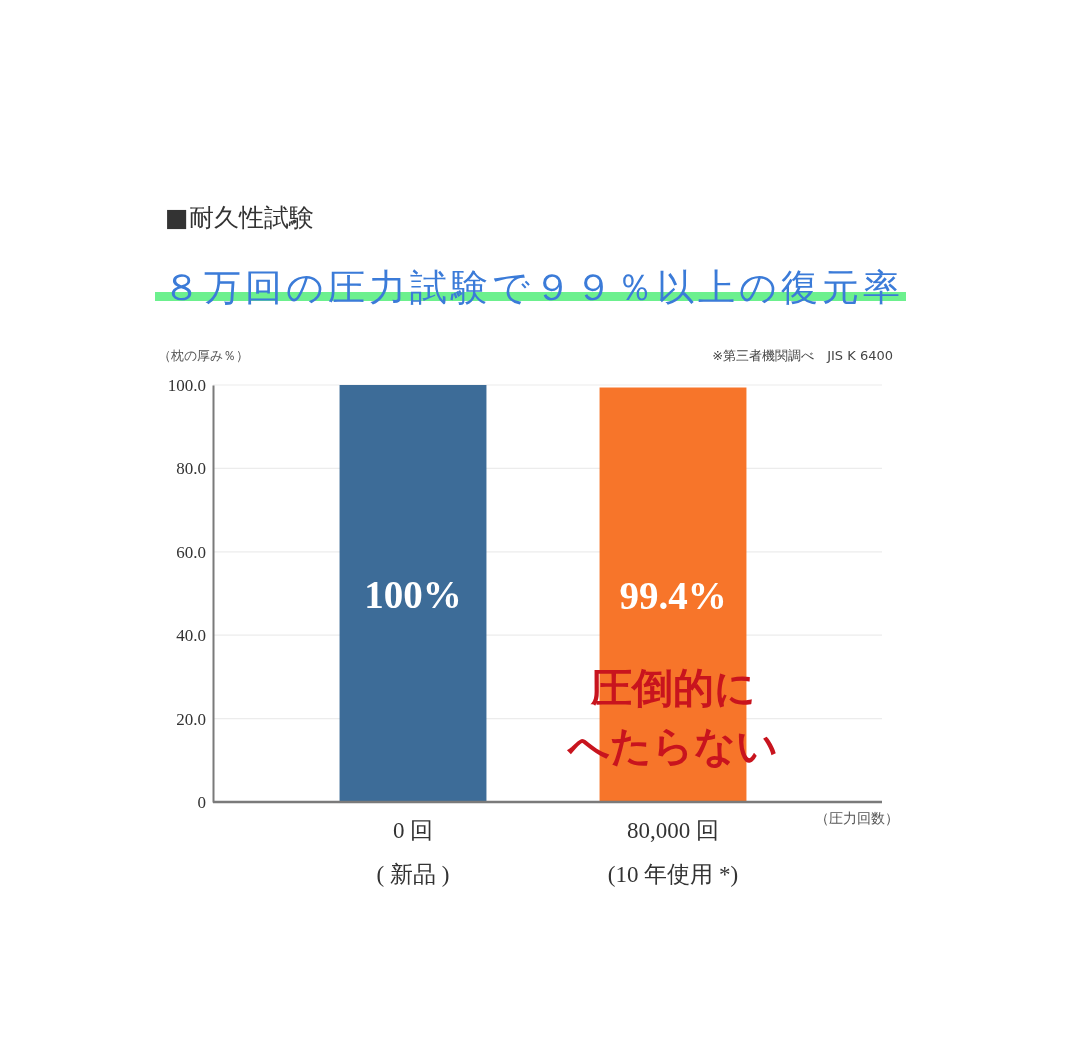 The width and height of the screenshot is (1080, 1037). Describe the element at coordinates (191, 719) in the screenshot. I see `y-tick-label: 20.0` at that location.